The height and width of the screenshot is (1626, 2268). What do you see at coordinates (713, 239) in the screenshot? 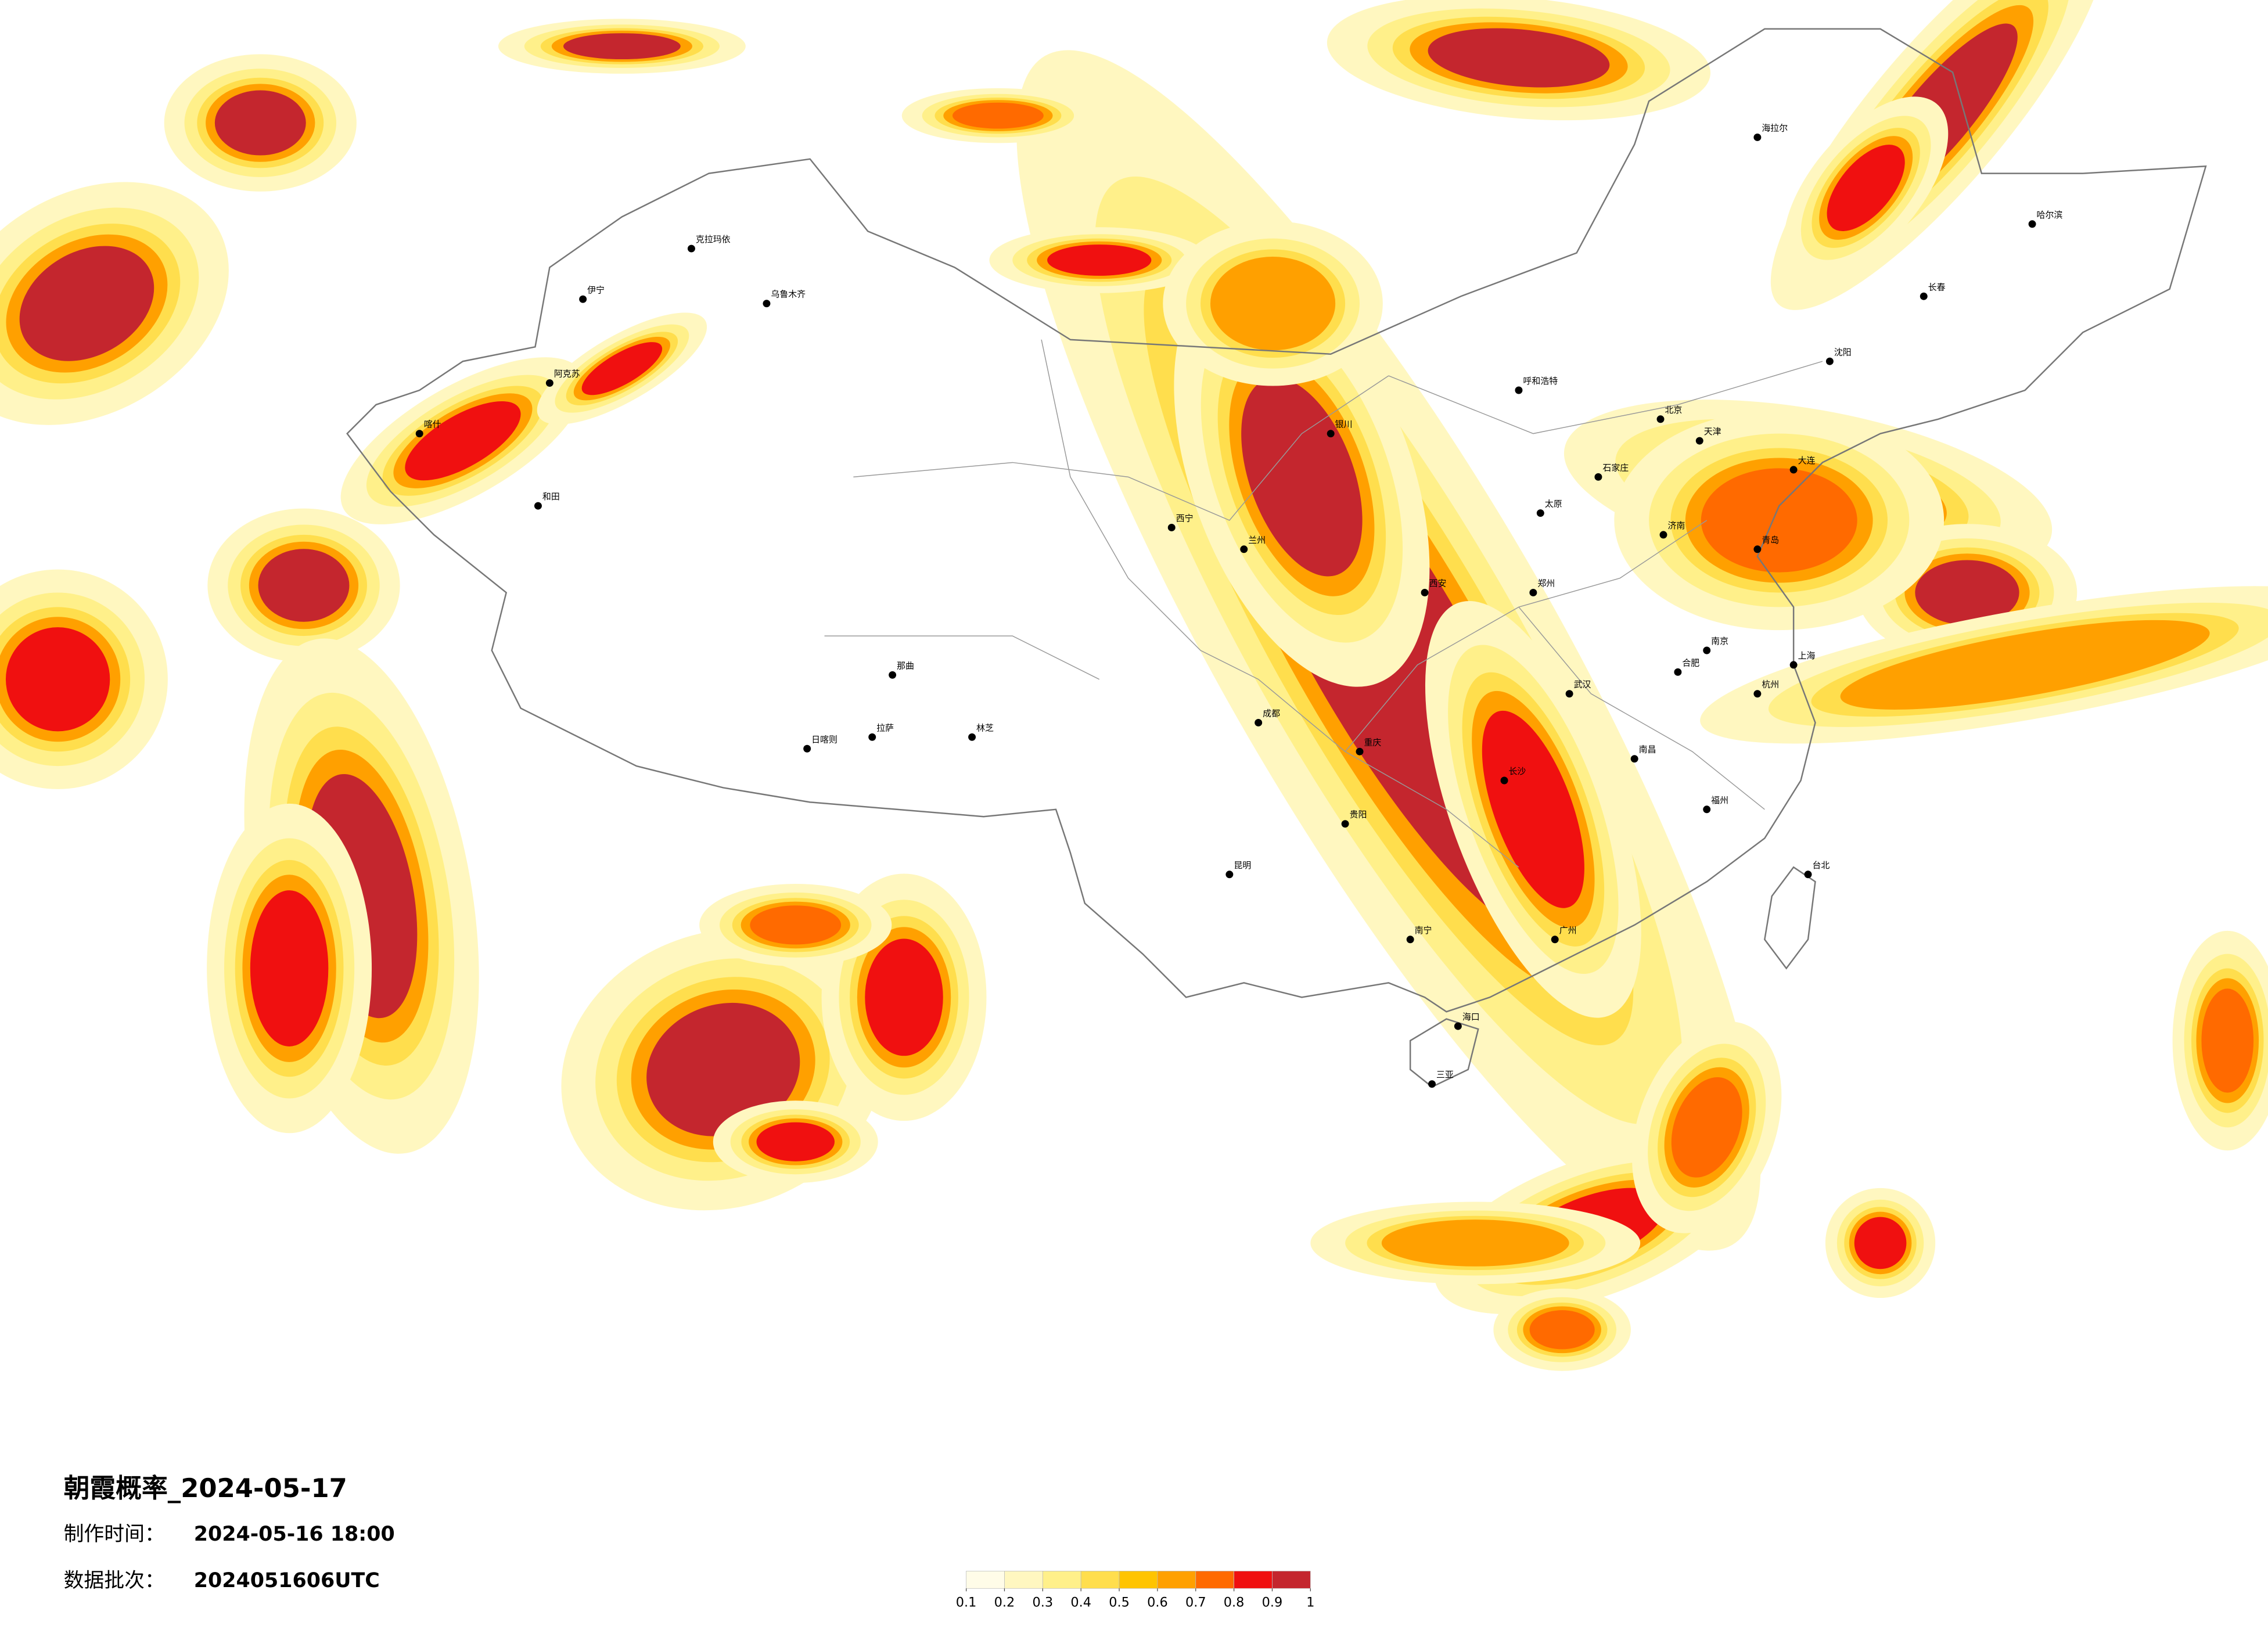
I see `city-label: 克拉玛依` at bounding box center [713, 239].